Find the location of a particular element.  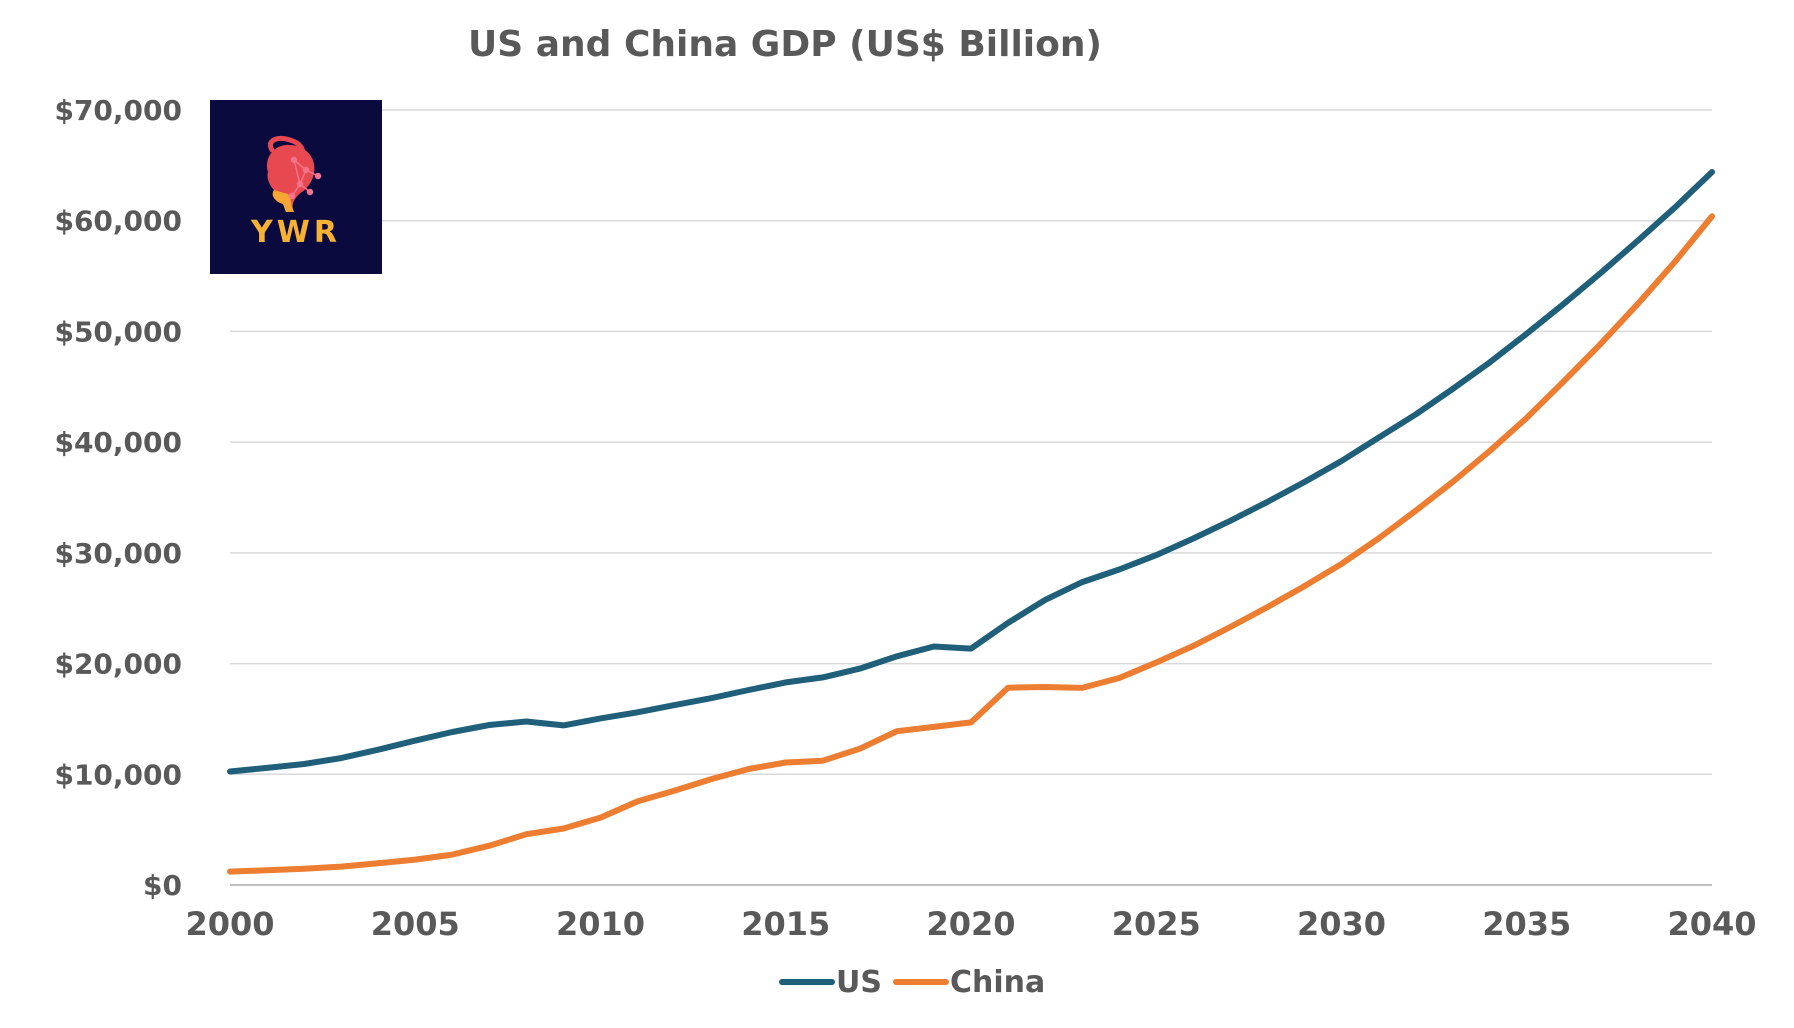

legend: US China is located at coordinates (912, 982).